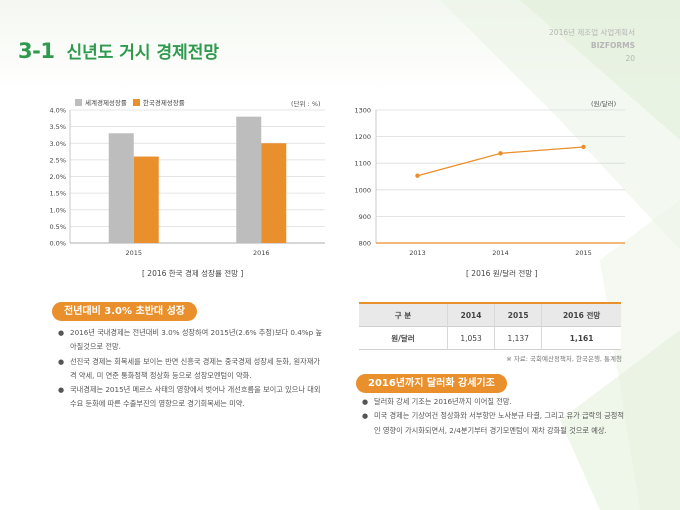 This screenshot has width=680, height=510. I want to click on section-pill-dollar: 2016년까지 달러화 강세기조, so click(431, 383).